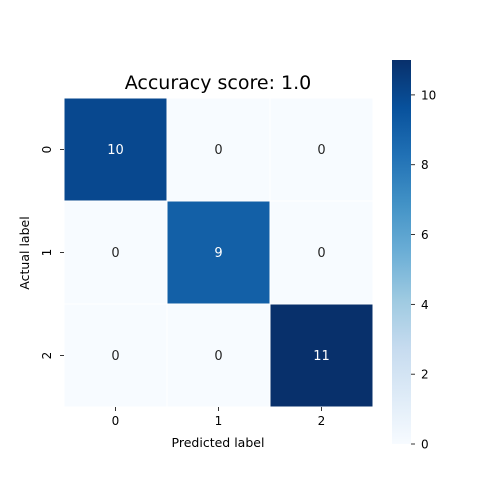 The width and height of the screenshot is (500, 500). I want to click on x-axis-label: Predicted label, so click(218, 442).